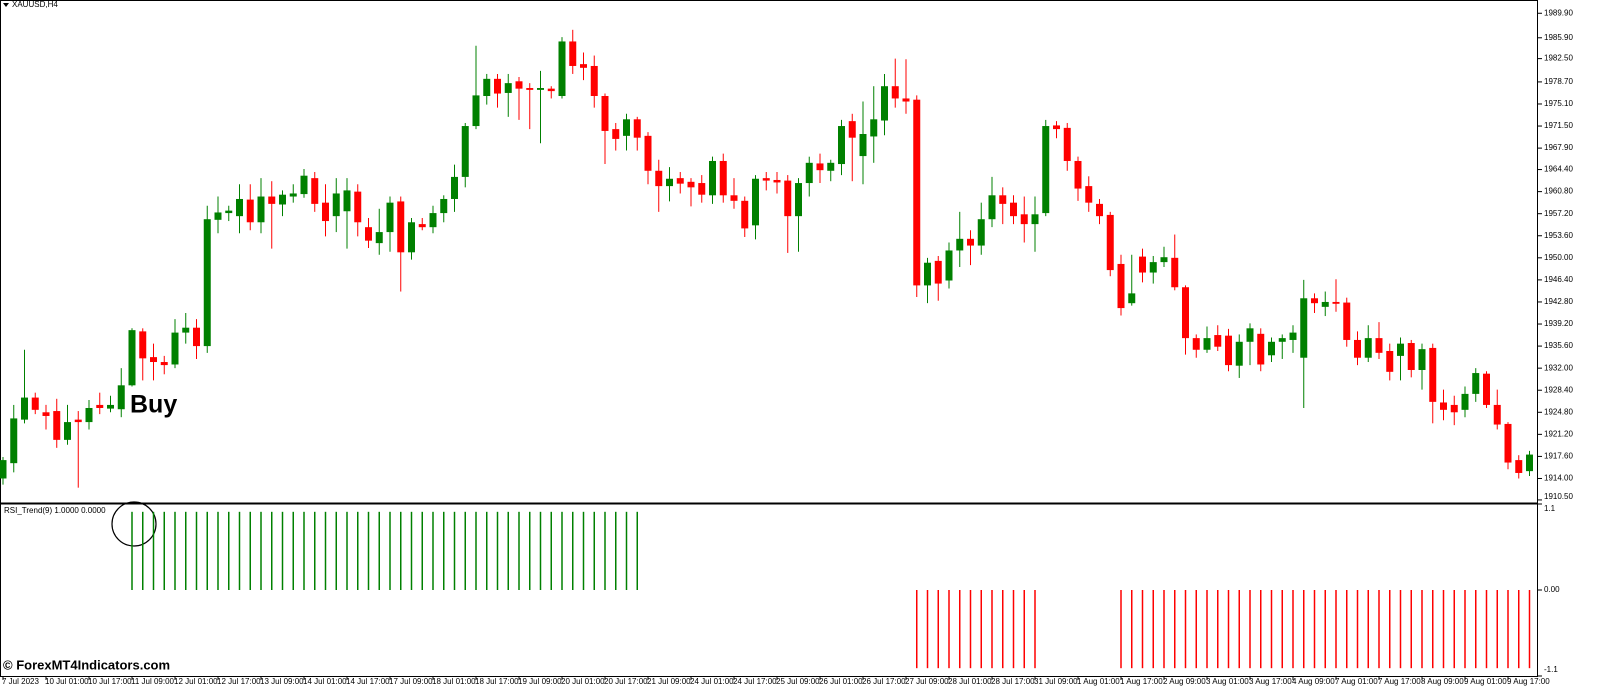 This screenshot has width=1600, height=699. What do you see at coordinates (1558, 12) in the screenshot?
I see `y-tick-label: 1989.90` at bounding box center [1558, 12].